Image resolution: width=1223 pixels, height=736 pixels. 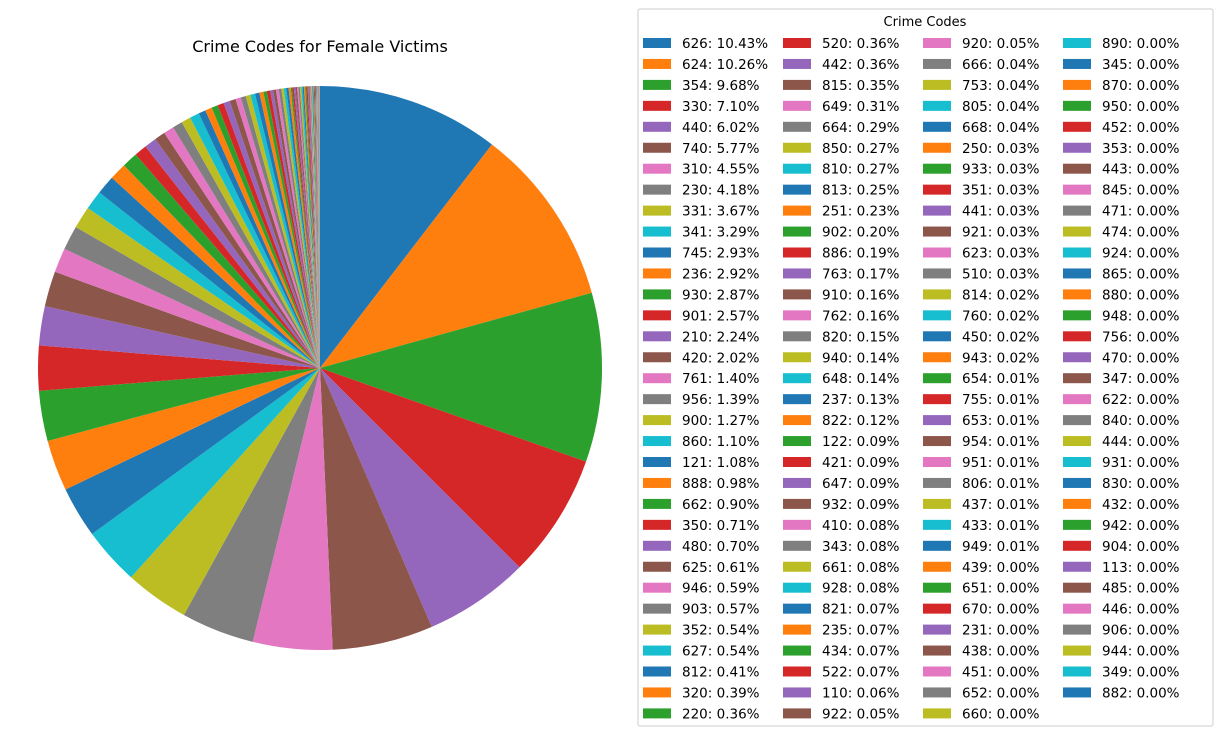 I want to click on legend-label: 904: 0.00%, so click(x=1141, y=547).